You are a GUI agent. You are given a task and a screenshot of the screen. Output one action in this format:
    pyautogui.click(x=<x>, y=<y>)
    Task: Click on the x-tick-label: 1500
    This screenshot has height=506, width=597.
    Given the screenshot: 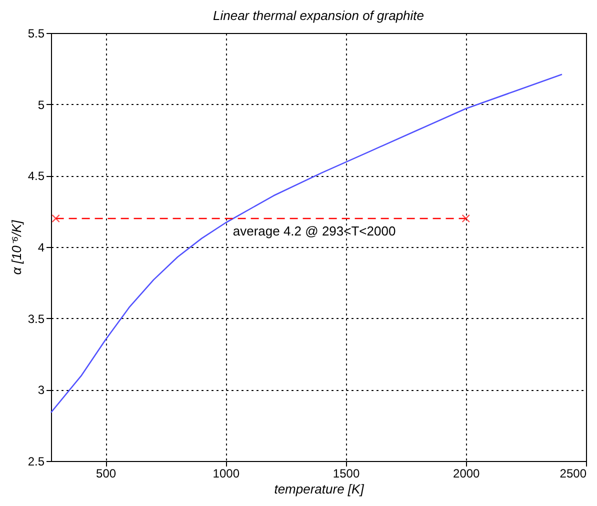 What is the action you would take?
    pyautogui.click(x=346, y=473)
    